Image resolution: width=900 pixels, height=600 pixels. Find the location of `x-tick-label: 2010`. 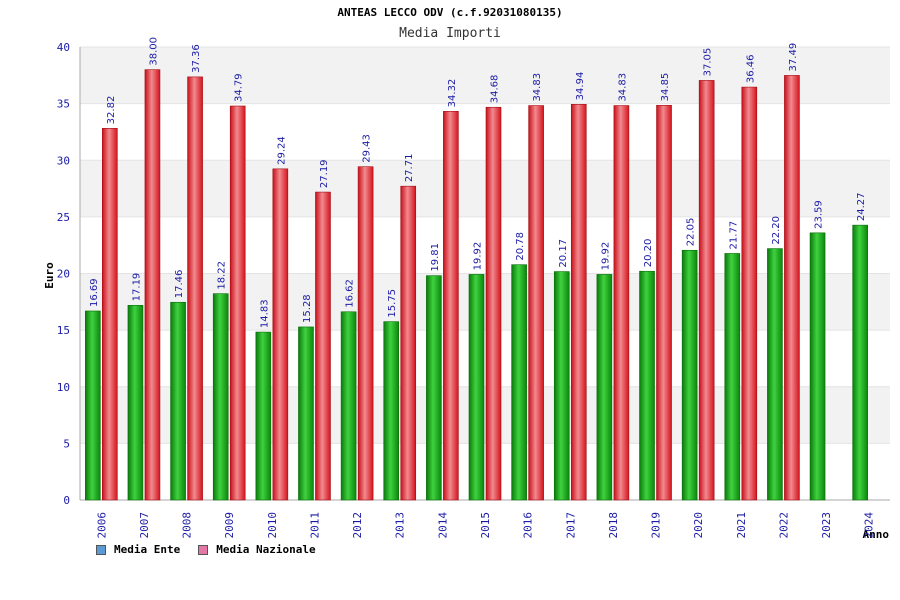

x-tick-label: 2010 is located at coordinates (272, 525).